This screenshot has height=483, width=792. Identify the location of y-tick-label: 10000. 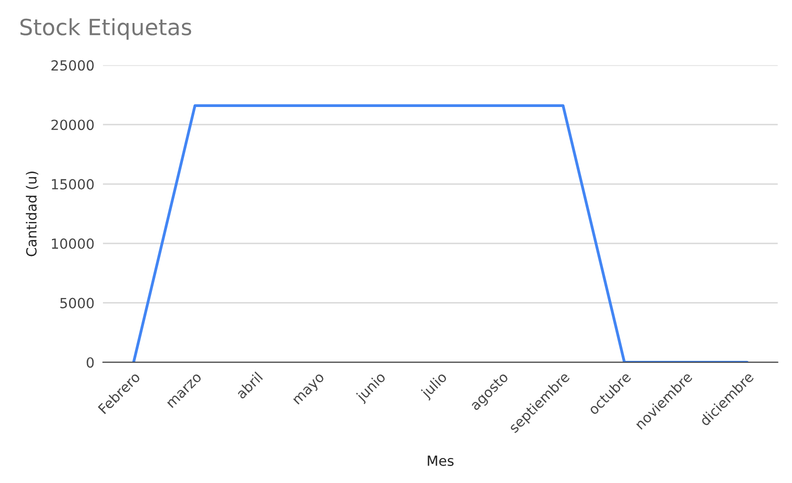
(73, 243).